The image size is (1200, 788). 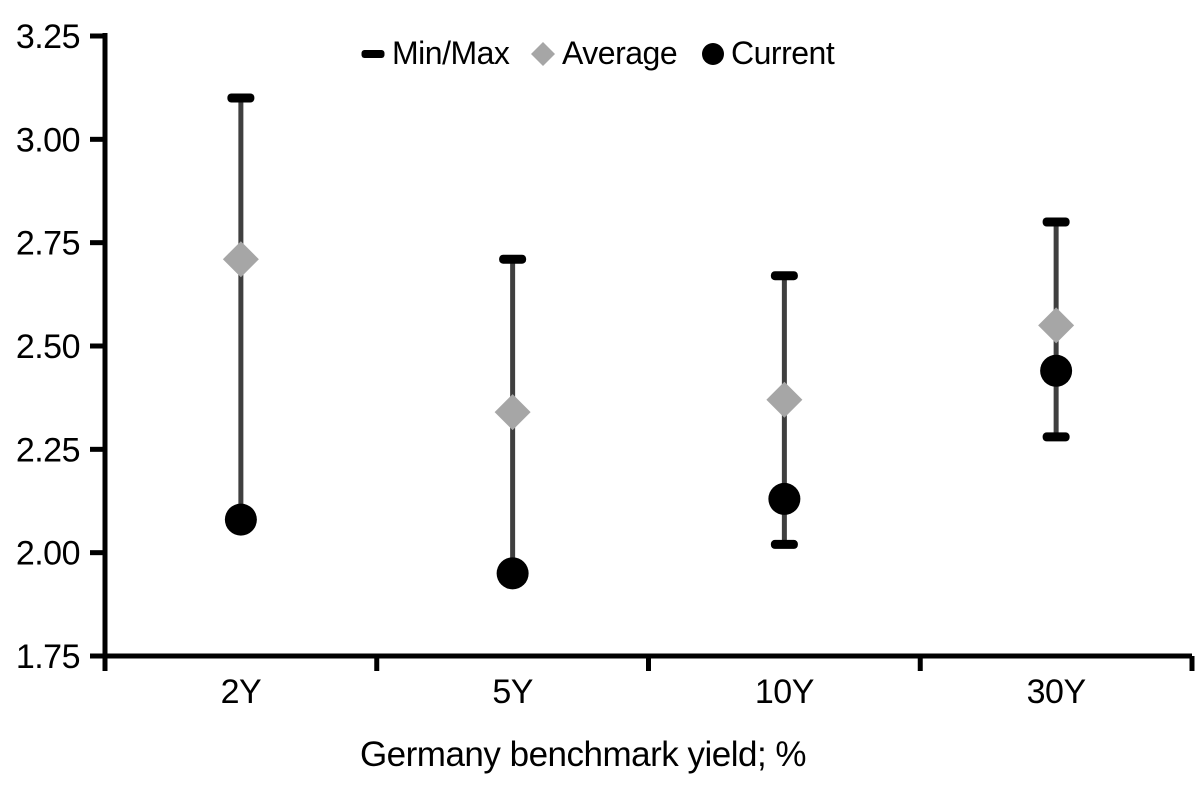 I want to click on y-tick-label: 2.50, so click(x=48, y=347).